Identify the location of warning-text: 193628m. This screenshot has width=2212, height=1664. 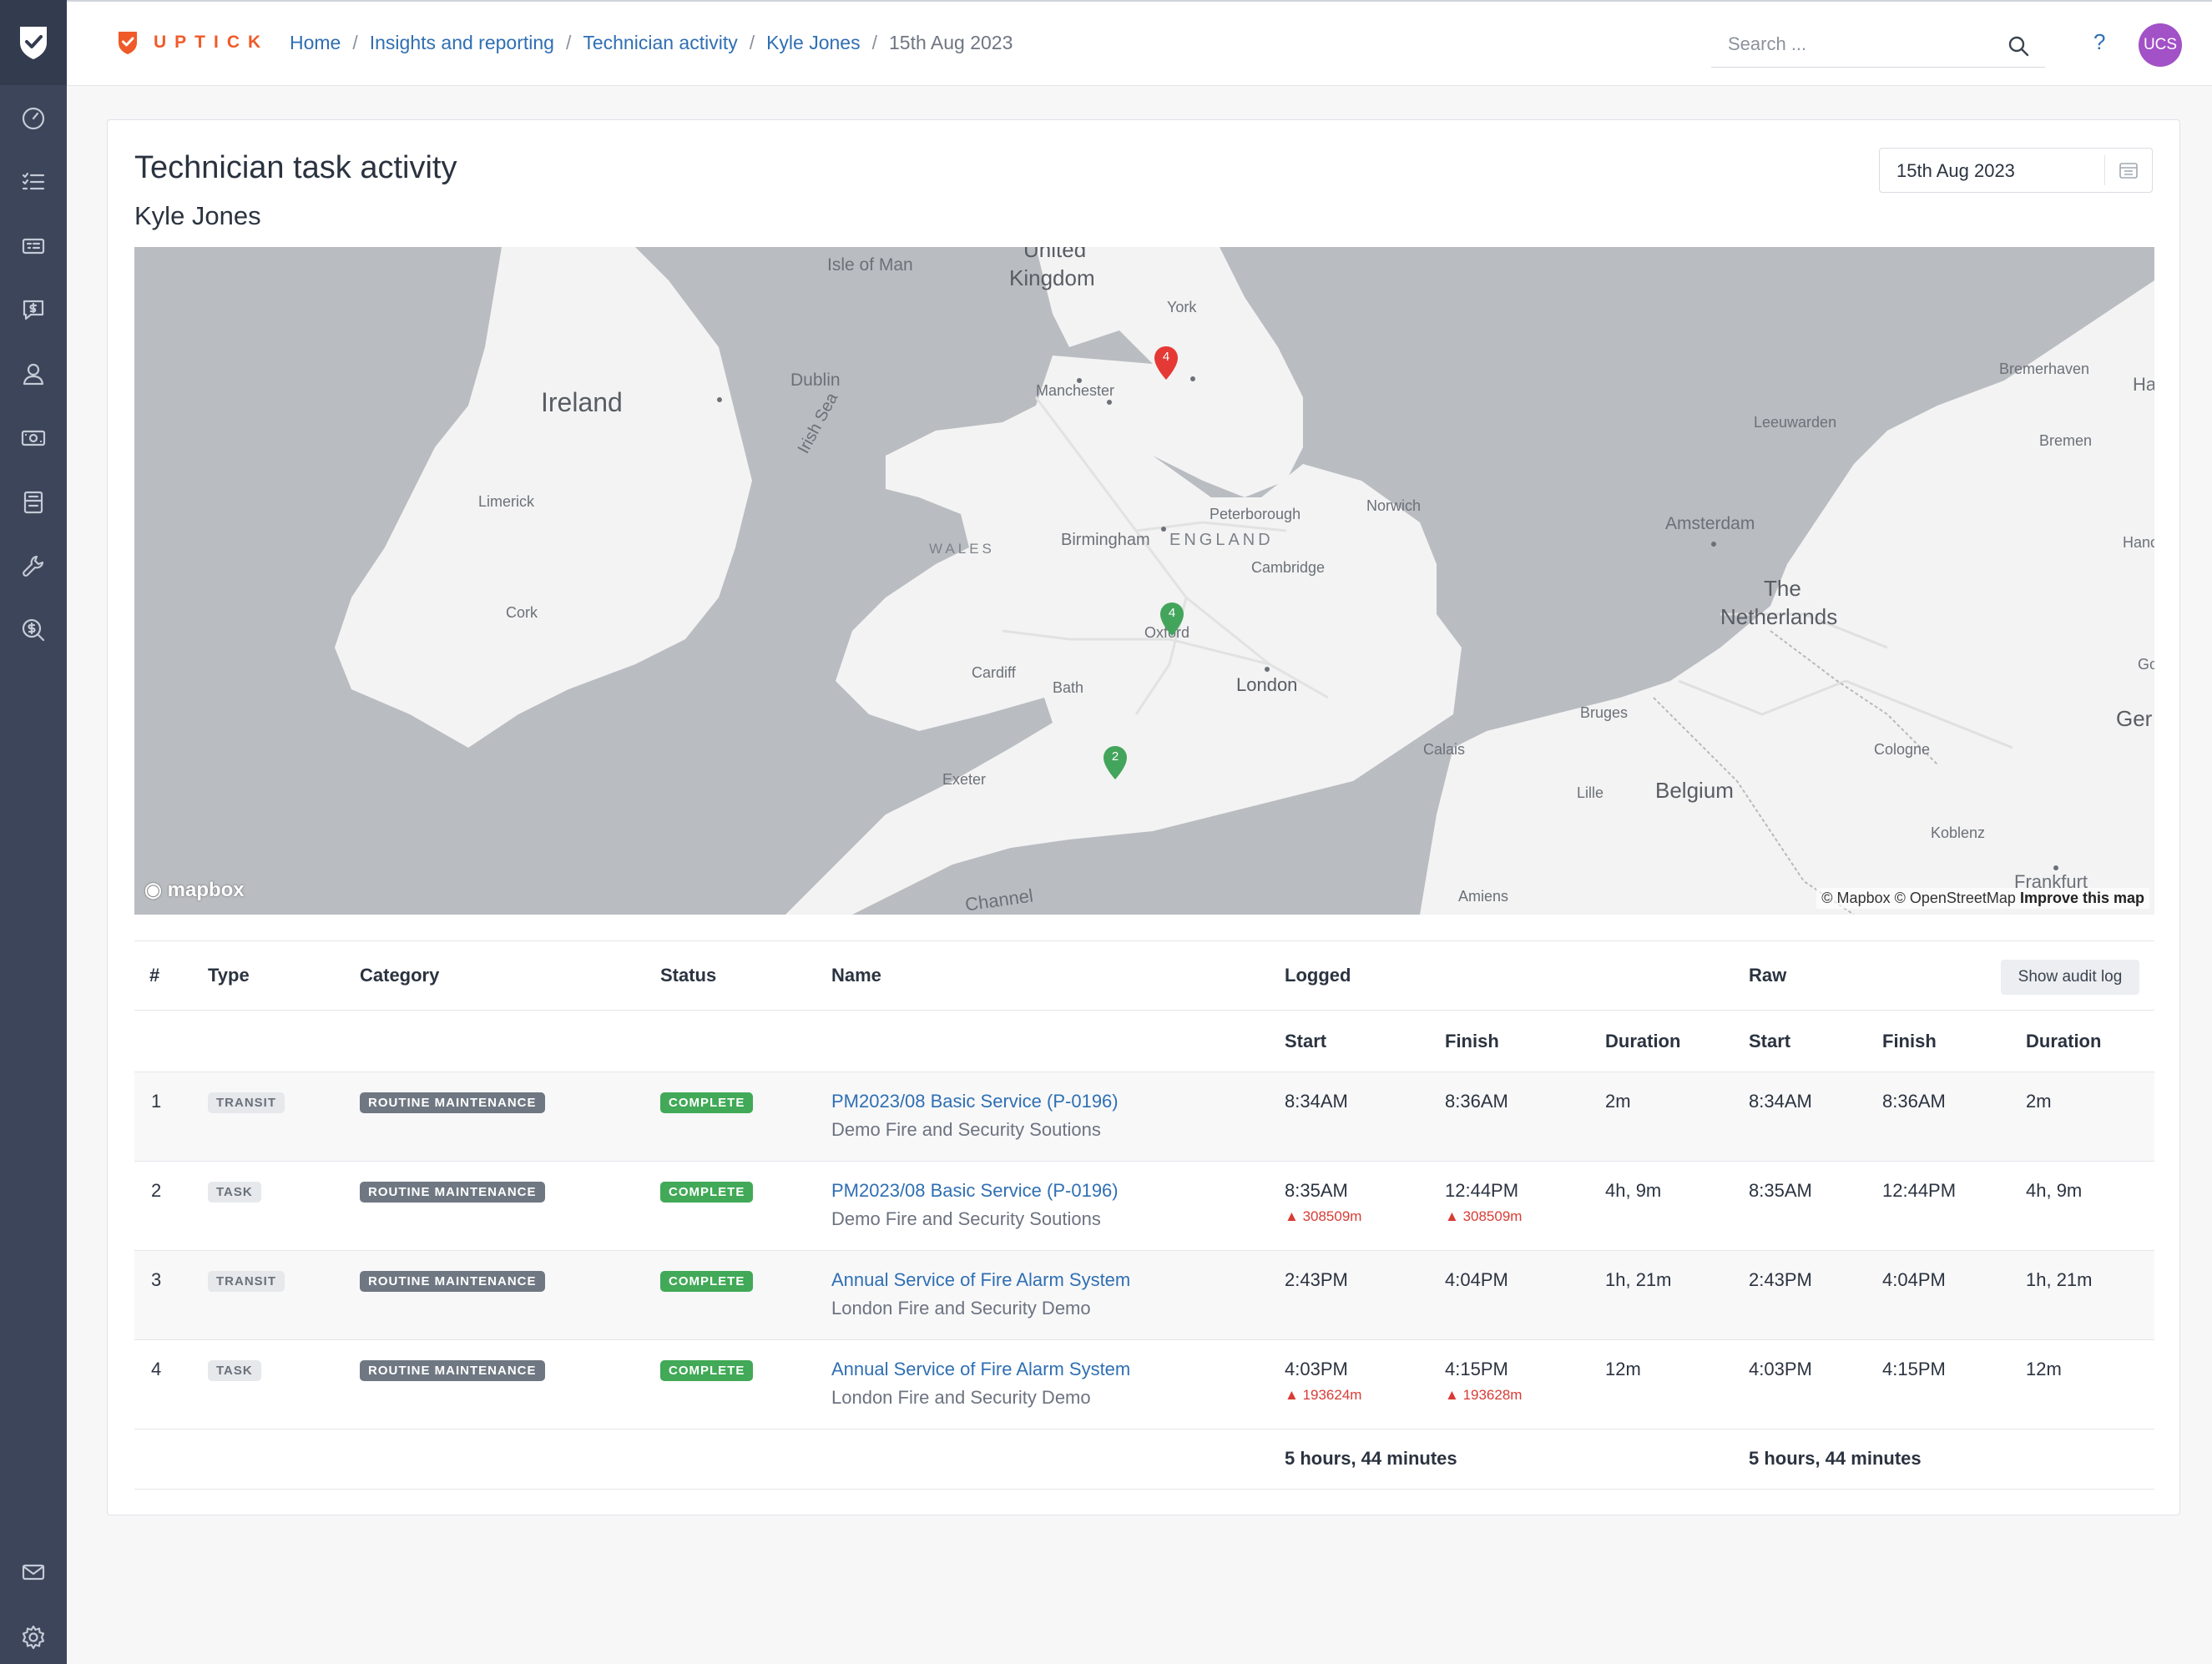
(1492, 1395).